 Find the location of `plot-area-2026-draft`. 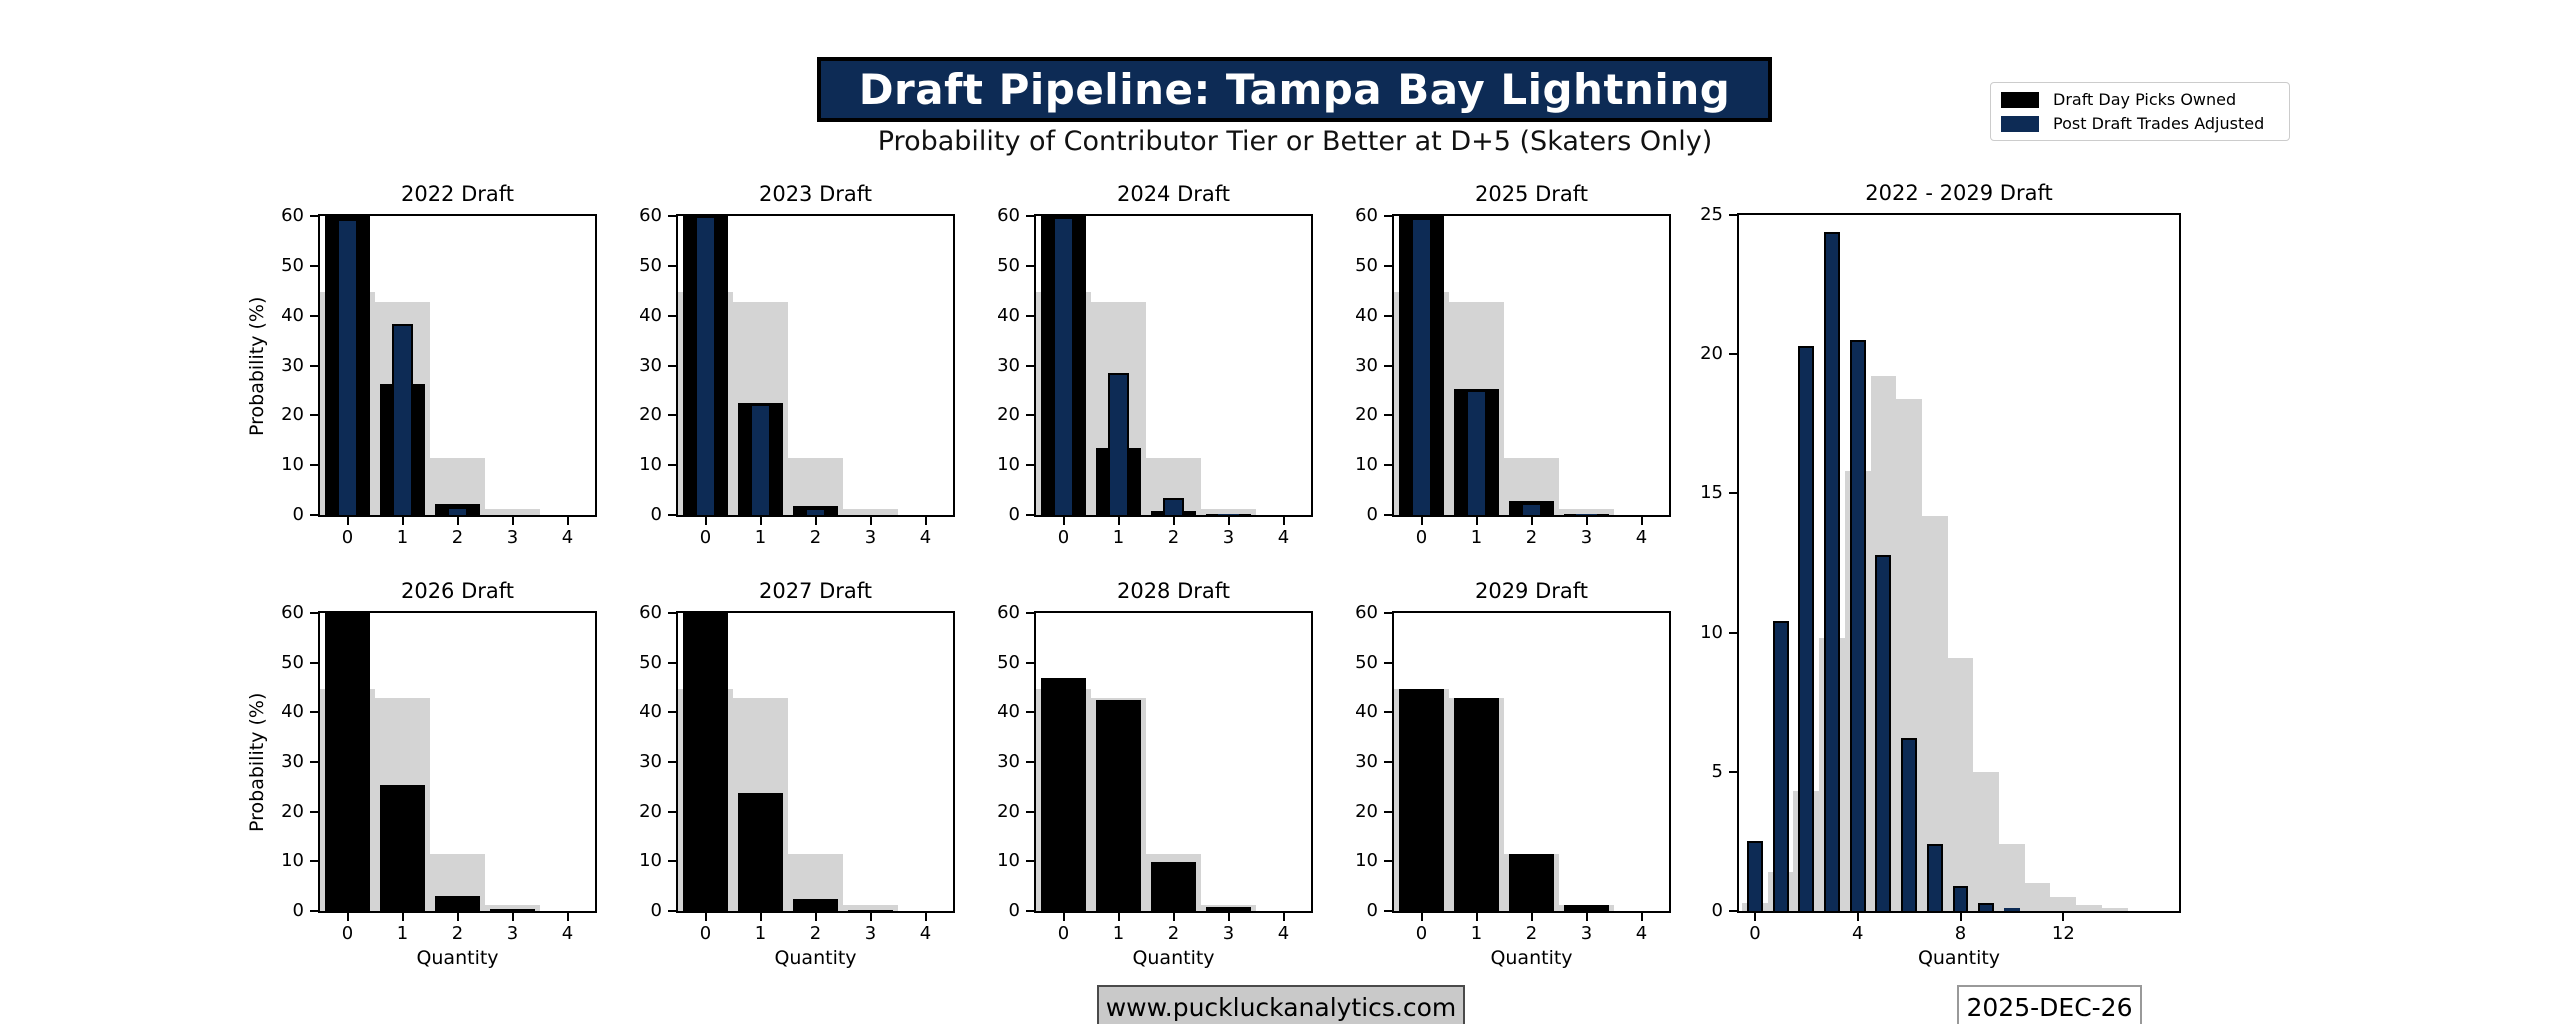

plot-area-2026-draft is located at coordinates (457, 762).